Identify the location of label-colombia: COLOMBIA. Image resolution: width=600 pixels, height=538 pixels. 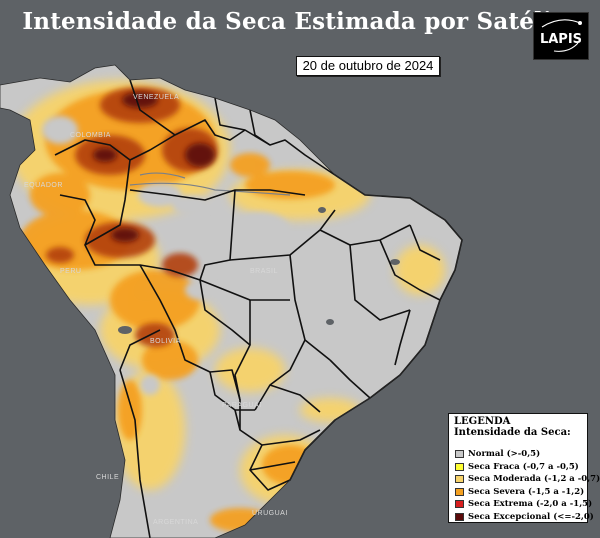
(90, 135).